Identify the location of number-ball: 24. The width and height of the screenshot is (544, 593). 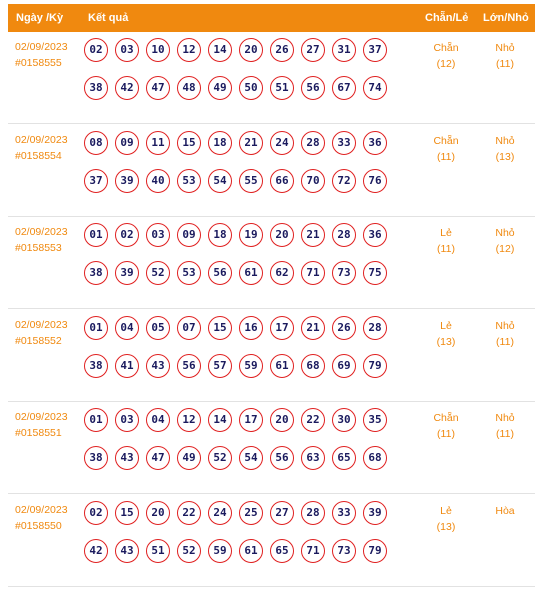
(282, 142).